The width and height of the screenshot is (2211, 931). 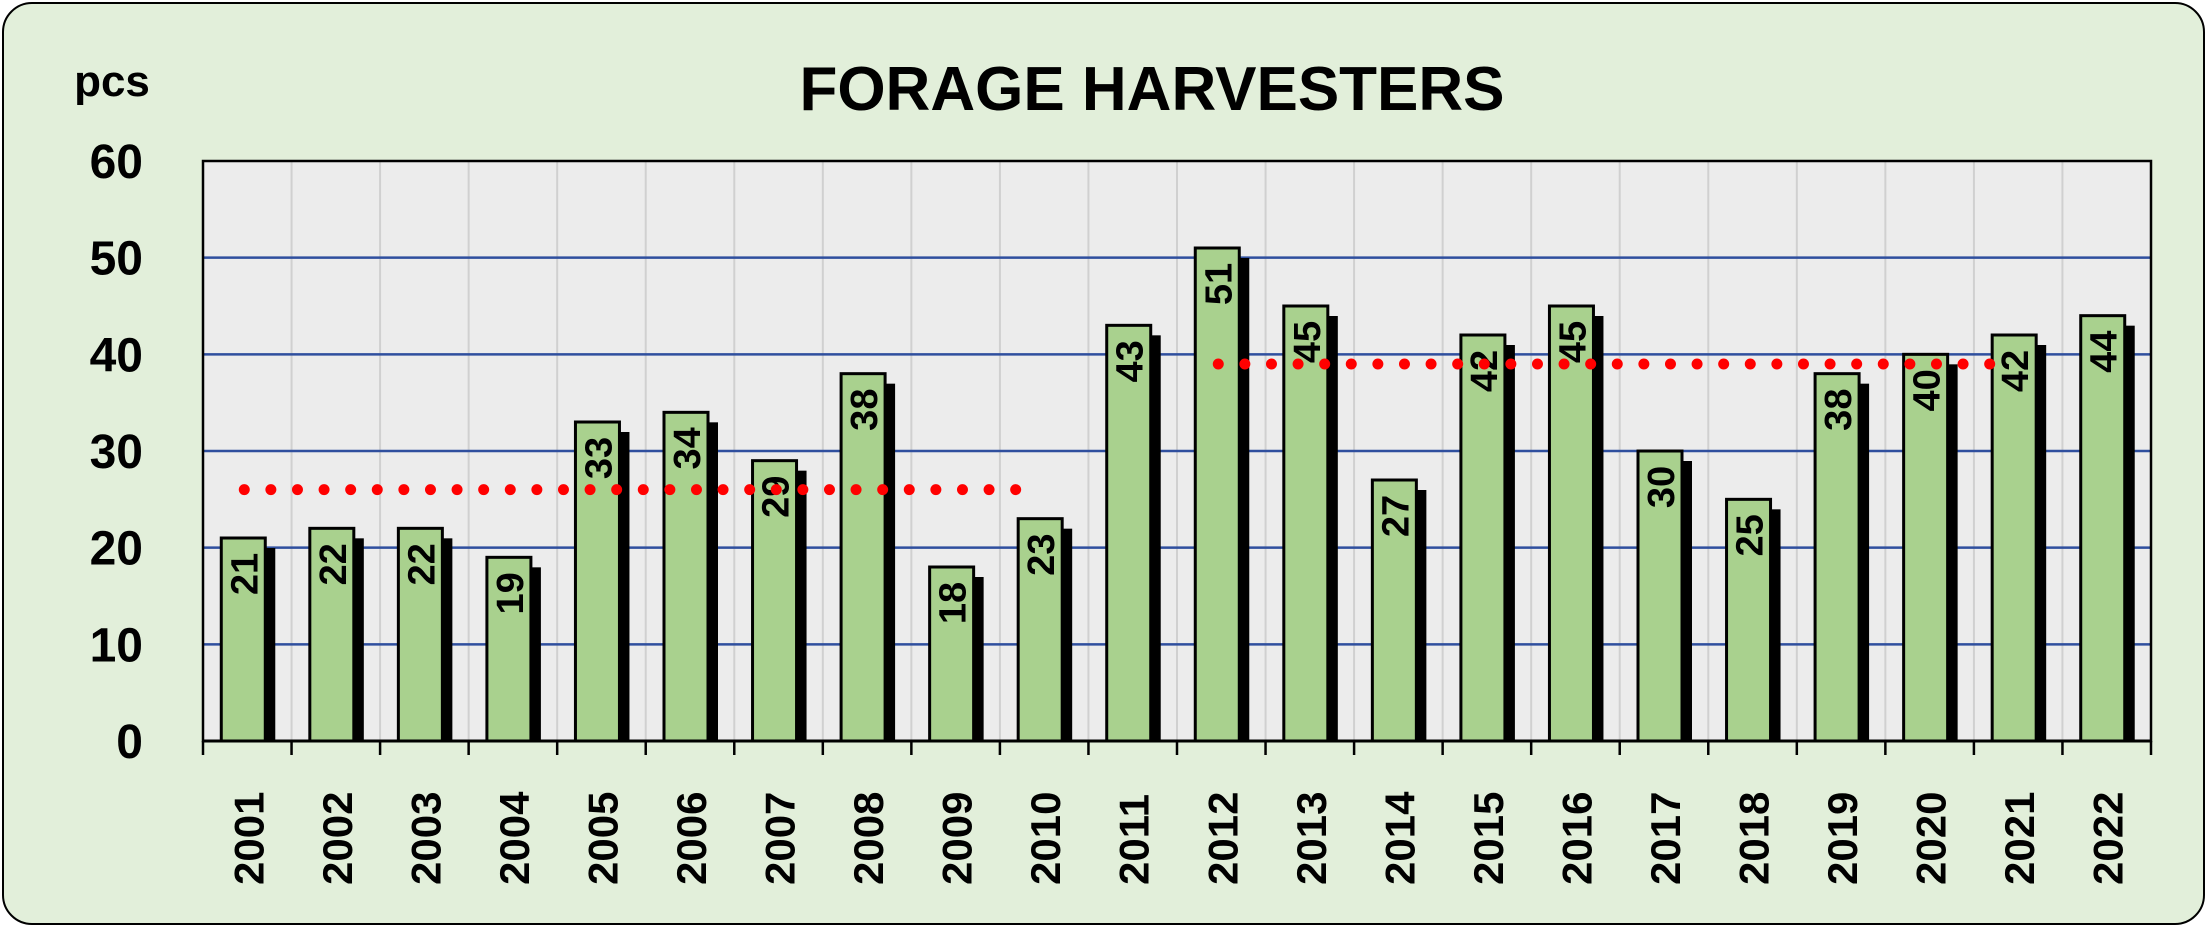 I want to click on bar-value-label: 27, so click(x=1396, y=516).